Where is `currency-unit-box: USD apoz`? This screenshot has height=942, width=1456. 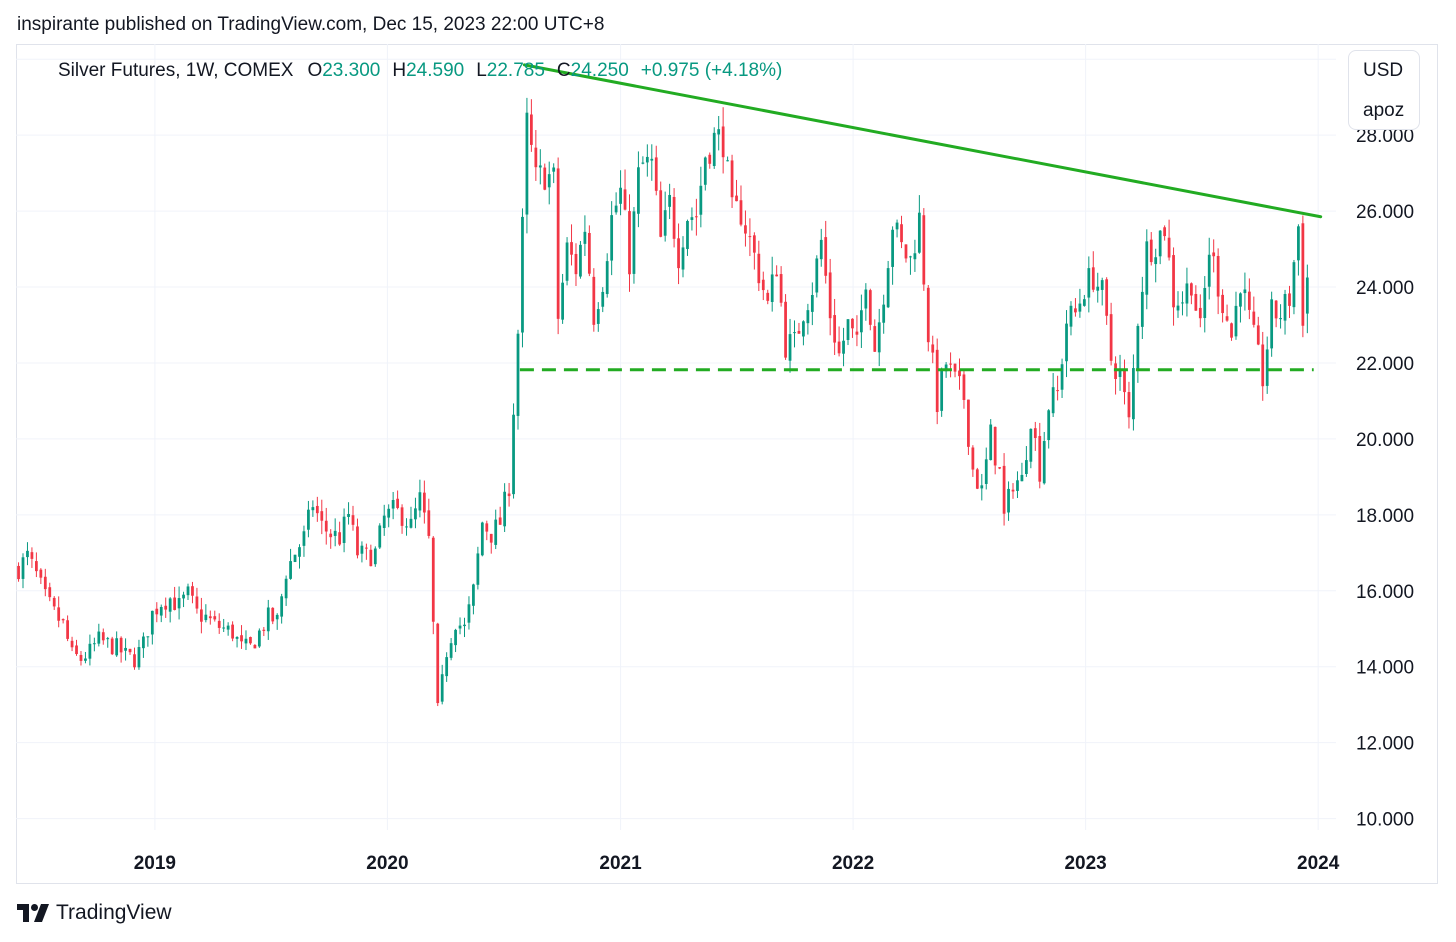
currency-unit-box: USD apoz is located at coordinates (1384, 90).